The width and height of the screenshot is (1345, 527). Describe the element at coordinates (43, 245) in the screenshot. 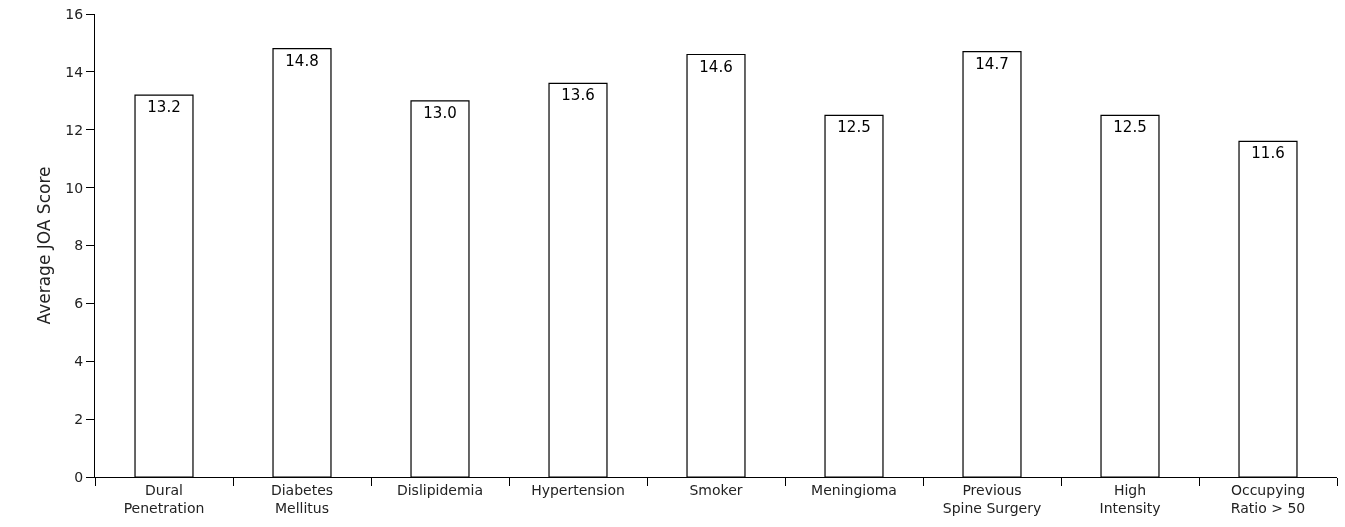

I see `y-axis-title: Average JOA Score` at that location.